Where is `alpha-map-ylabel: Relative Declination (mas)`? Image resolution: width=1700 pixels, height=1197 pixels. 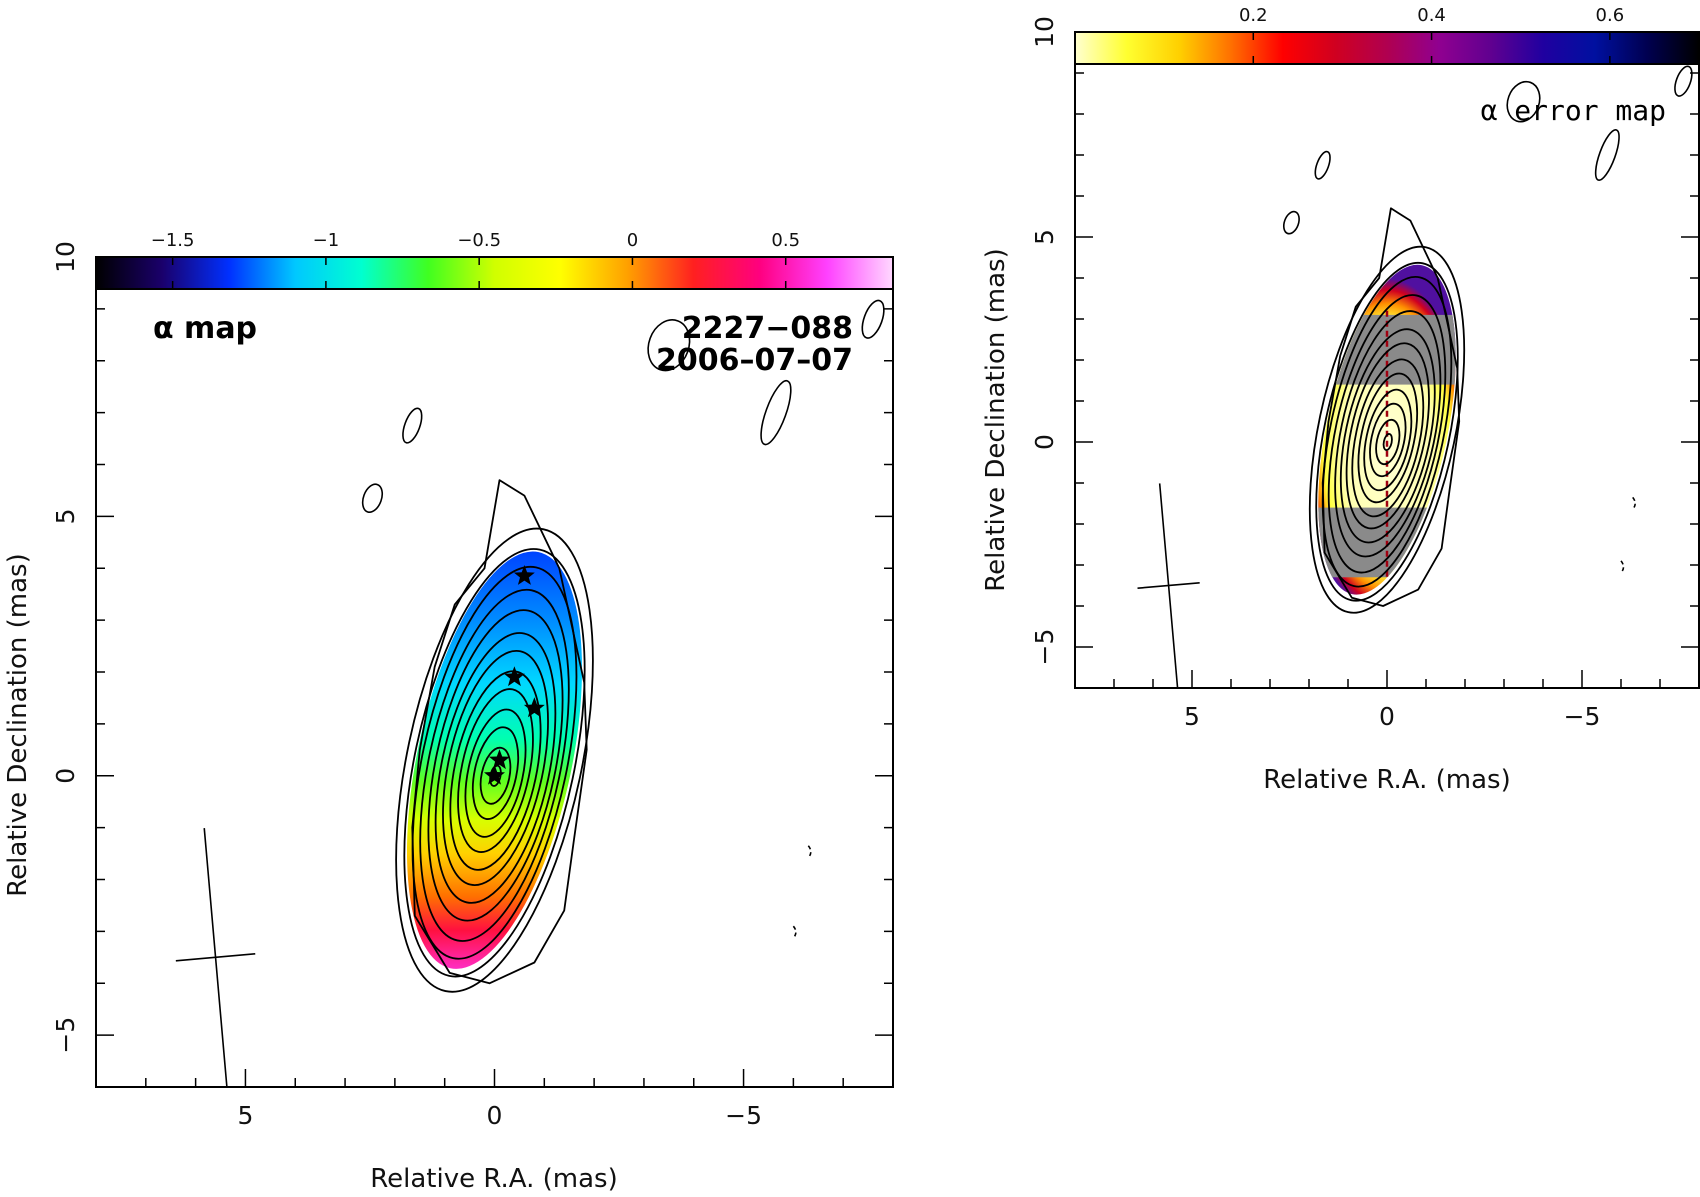
alpha-map-ylabel: Relative Declination (mas) is located at coordinates (18, 724).